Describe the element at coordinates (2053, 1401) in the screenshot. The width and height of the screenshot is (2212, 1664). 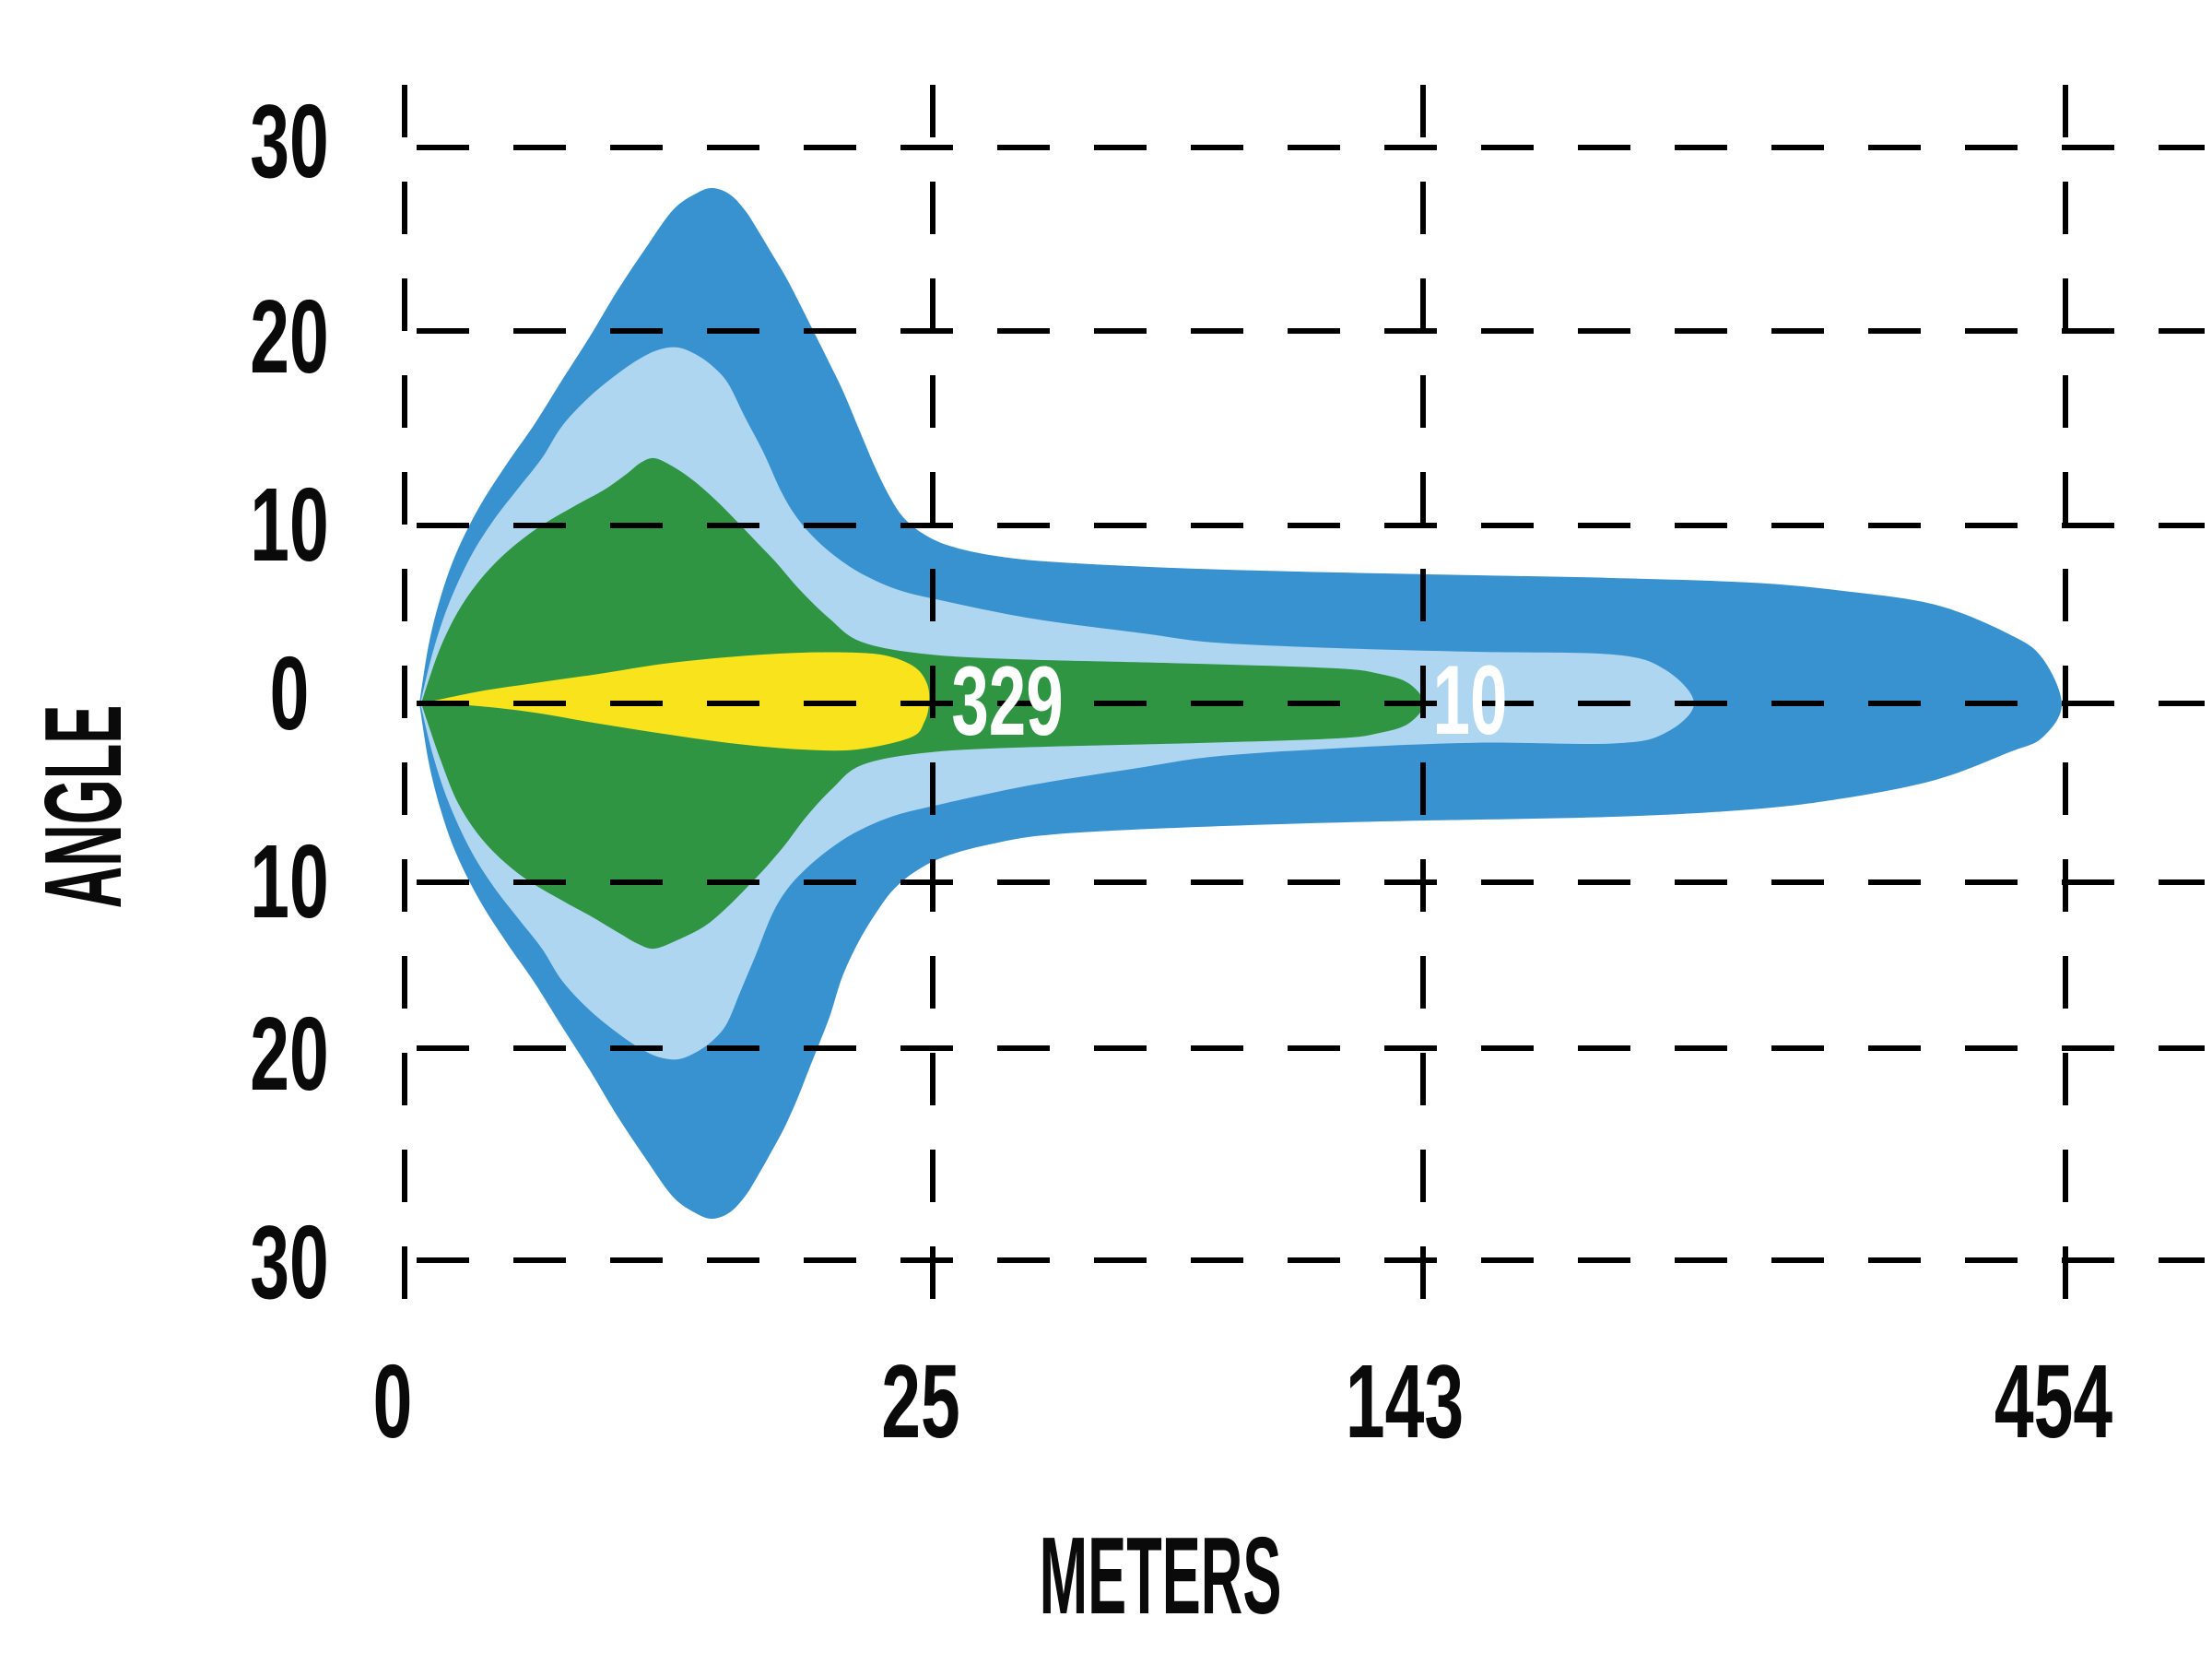
I see `svg-text: 454` at that location.